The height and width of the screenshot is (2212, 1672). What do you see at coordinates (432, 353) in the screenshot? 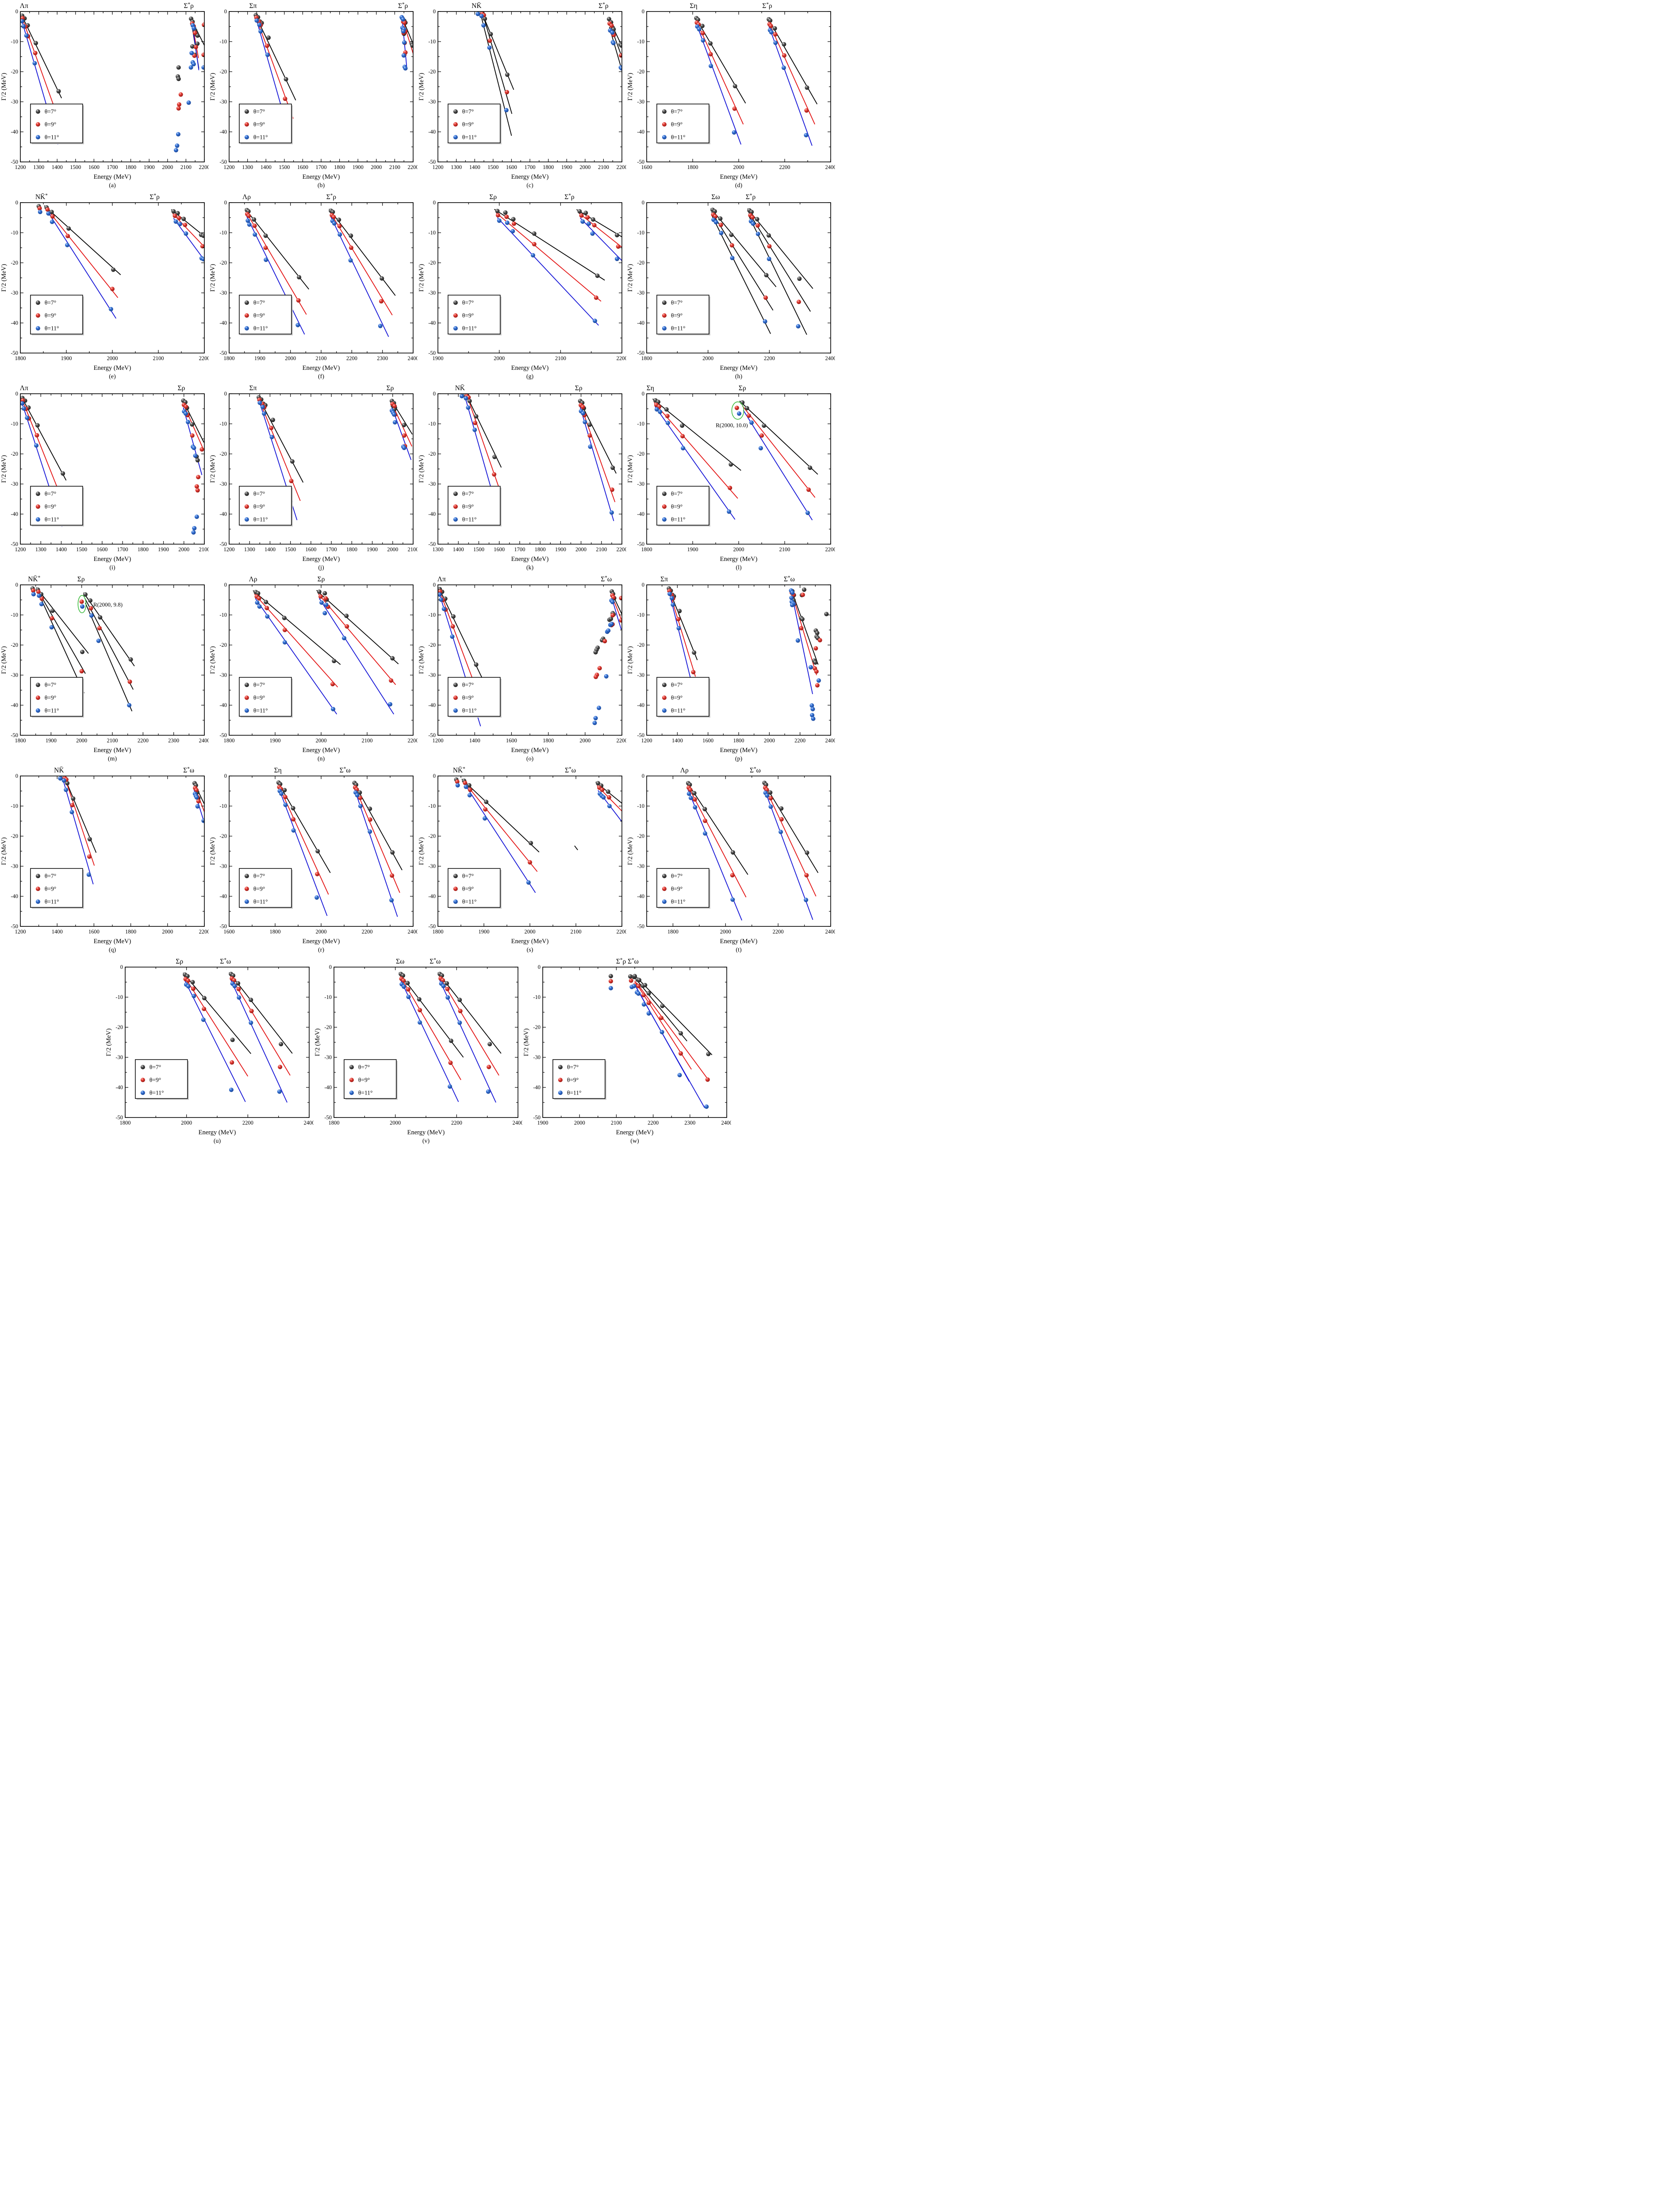
I see `y-tick-label: -50` at bounding box center [432, 353].